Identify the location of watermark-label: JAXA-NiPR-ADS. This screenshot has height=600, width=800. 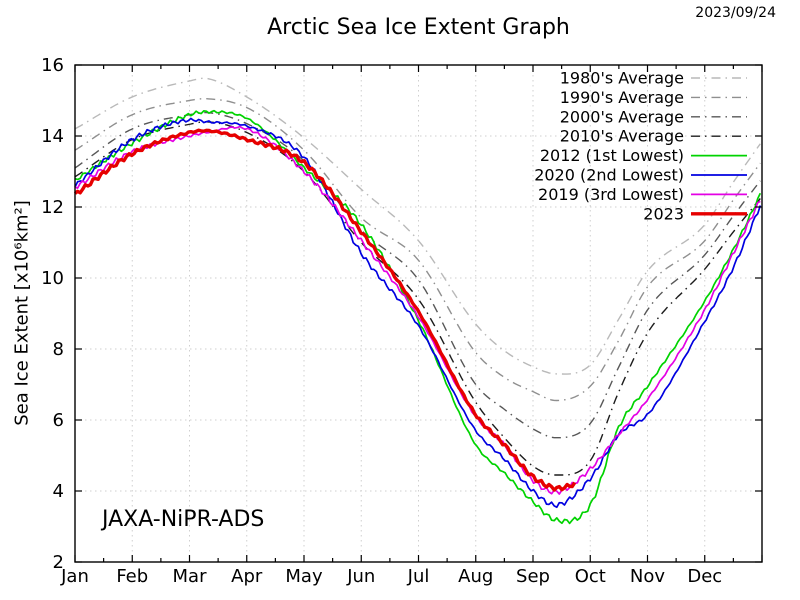
(183, 519).